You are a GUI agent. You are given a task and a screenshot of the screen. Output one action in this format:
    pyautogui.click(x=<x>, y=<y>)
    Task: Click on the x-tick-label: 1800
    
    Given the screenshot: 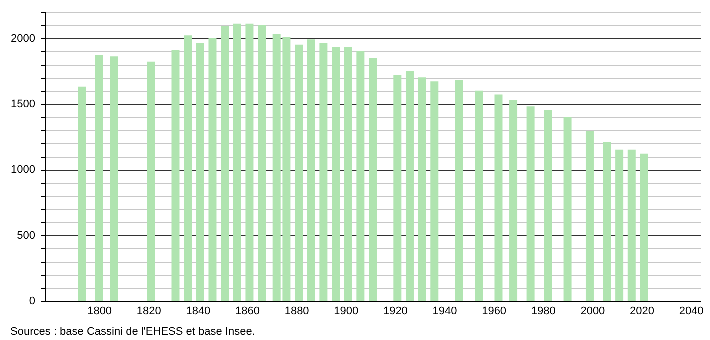 What is the action you would take?
    pyautogui.click(x=100, y=312)
    